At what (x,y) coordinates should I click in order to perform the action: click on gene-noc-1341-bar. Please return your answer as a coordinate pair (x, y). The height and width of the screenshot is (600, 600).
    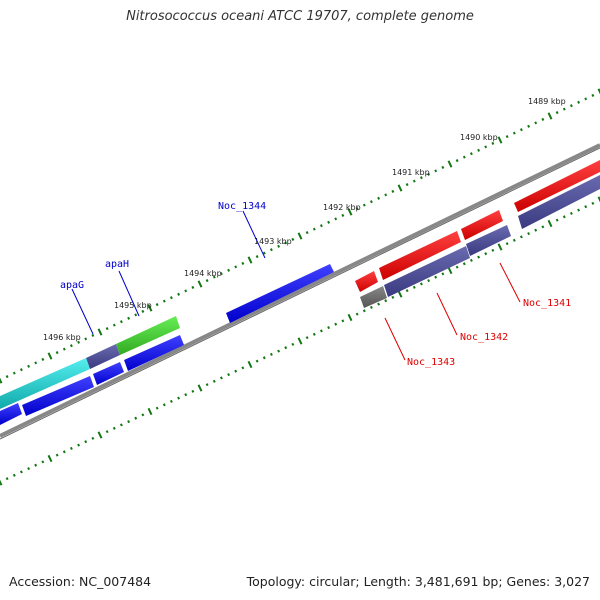
    Looking at the image, I should click on (482, 225).